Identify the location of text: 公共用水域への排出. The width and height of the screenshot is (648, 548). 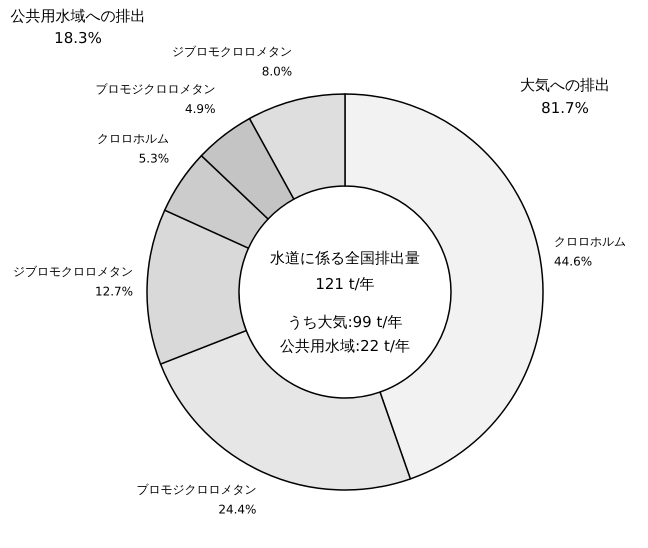
(78, 16).